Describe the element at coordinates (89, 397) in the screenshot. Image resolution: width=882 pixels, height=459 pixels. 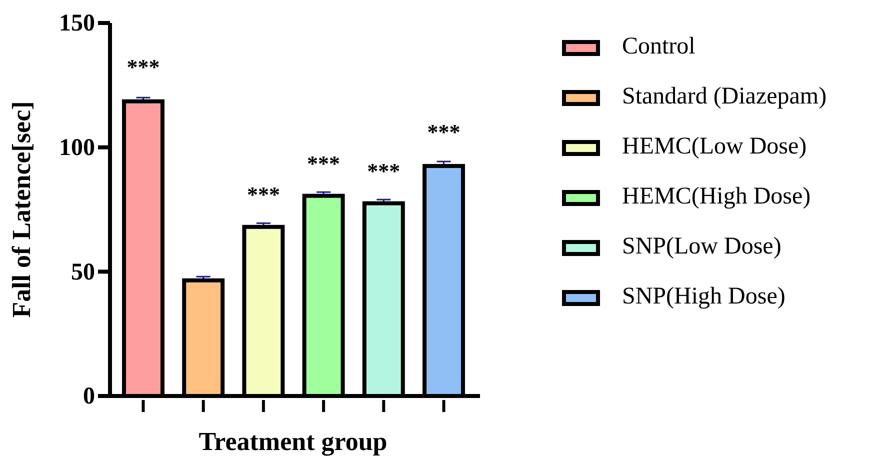
I see `y-tick-label: 0` at that location.